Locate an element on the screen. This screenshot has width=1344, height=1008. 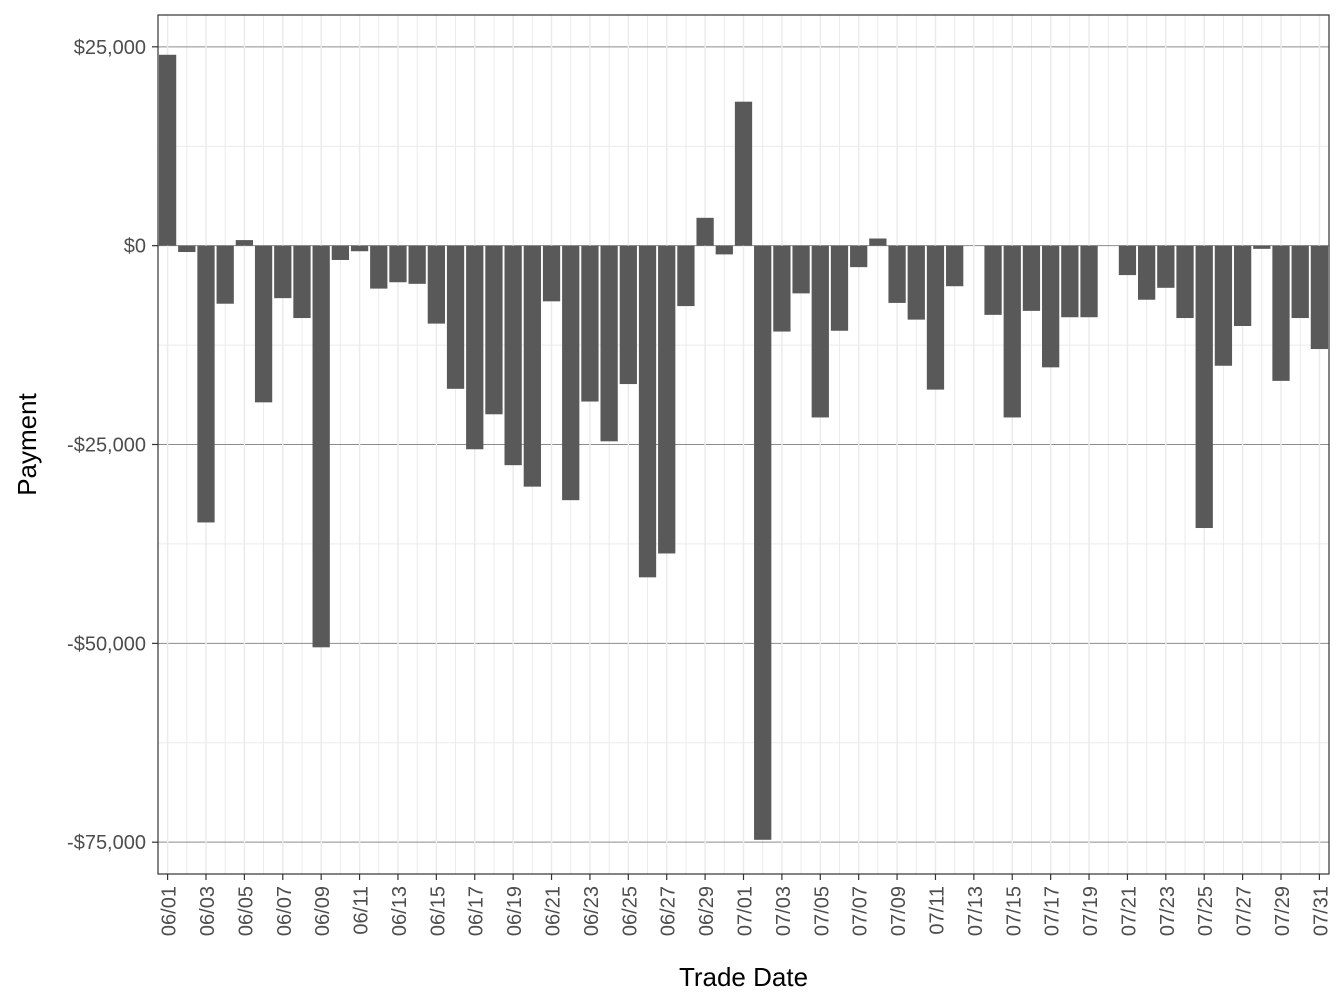
x-tick-label: 06/19 is located at coordinates (515, 911).